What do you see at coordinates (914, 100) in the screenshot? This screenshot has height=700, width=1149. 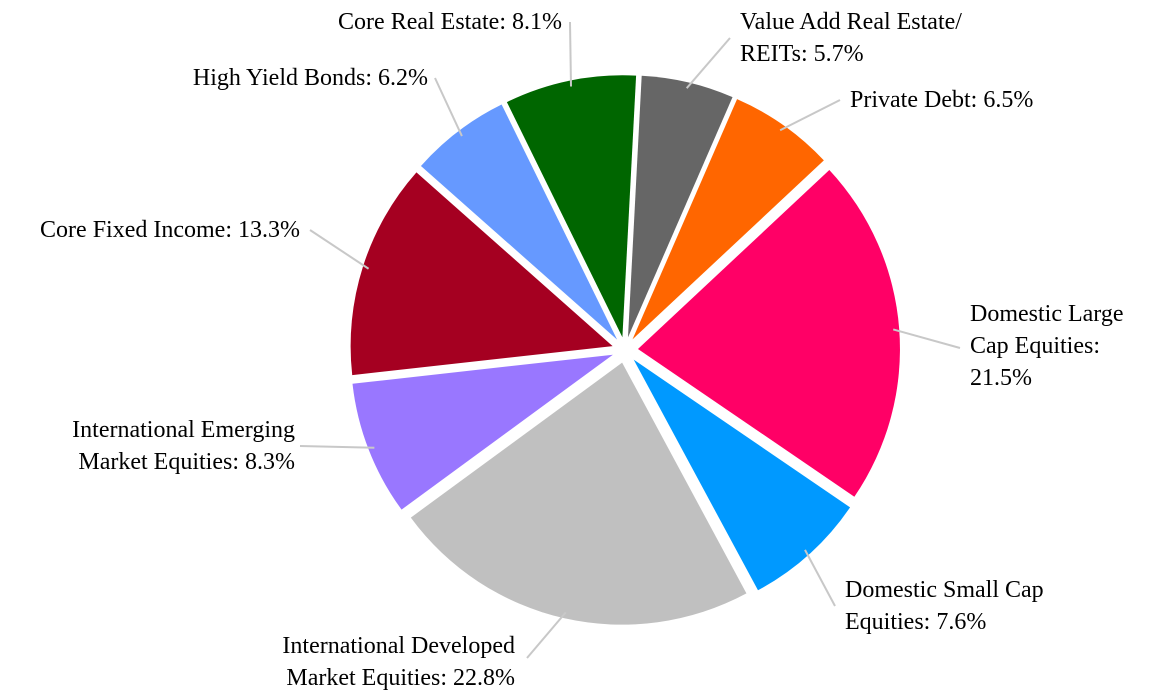 I see `category-name: Private Debt:` at bounding box center [914, 100].